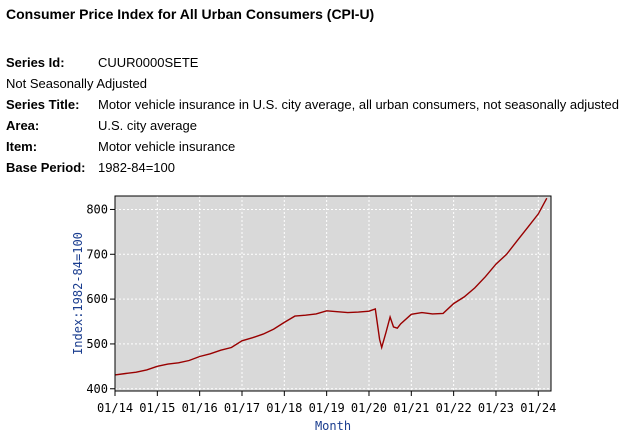 This screenshot has height=447, width=628. What do you see at coordinates (242, 408) in the screenshot?
I see `x-tick-label: 01/17` at bounding box center [242, 408].